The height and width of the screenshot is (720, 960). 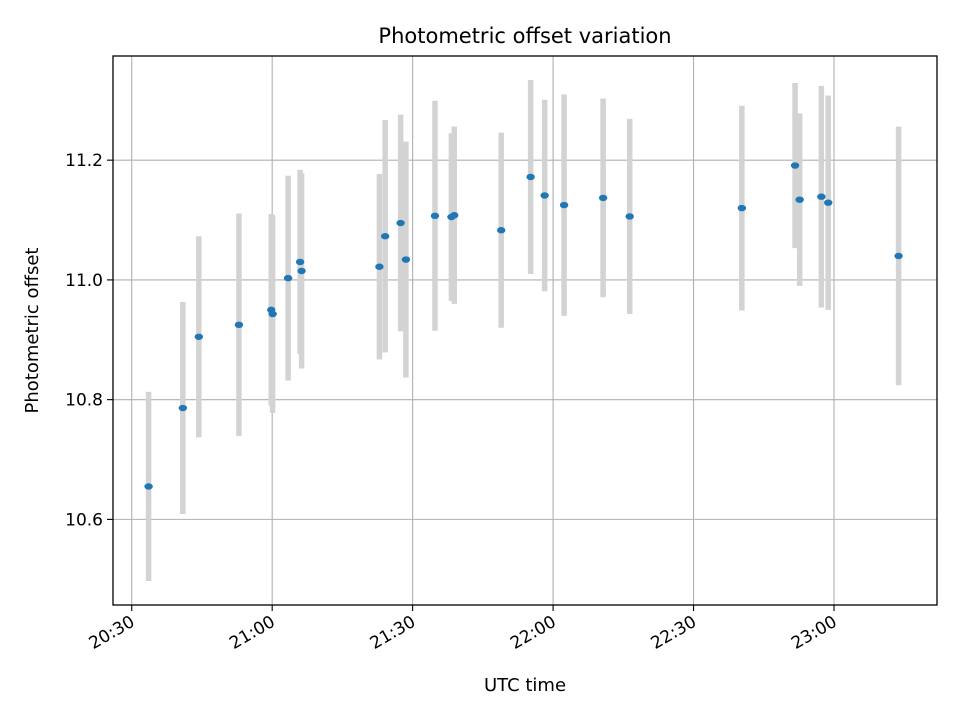 I want to click on y-axis-label: Photometric offset, so click(x=32, y=331).